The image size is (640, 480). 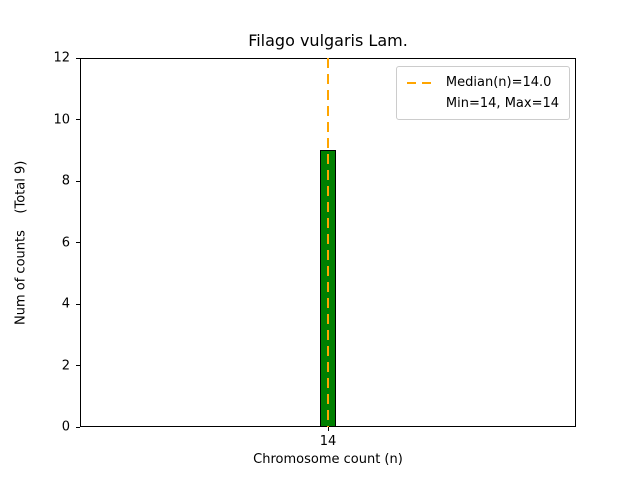 What do you see at coordinates (65, 365) in the screenshot?
I see `y-tick-label: 2` at bounding box center [65, 365].